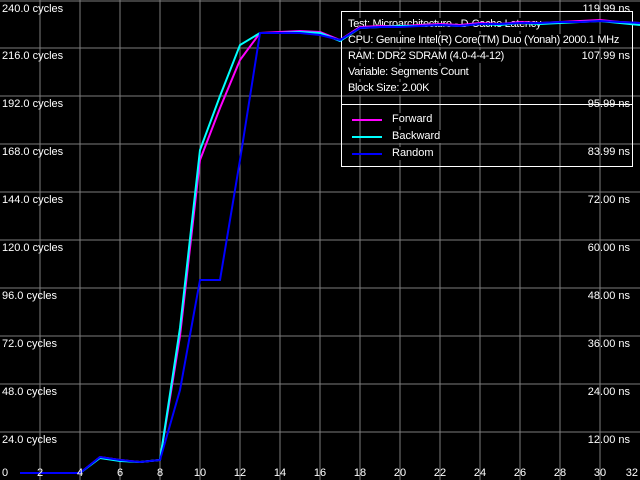 The height and width of the screenshot is (480, 640). What do you see at coordinates (487, 104) in the screenshot?
I see `box-divider` at bounding box center [487, 104].